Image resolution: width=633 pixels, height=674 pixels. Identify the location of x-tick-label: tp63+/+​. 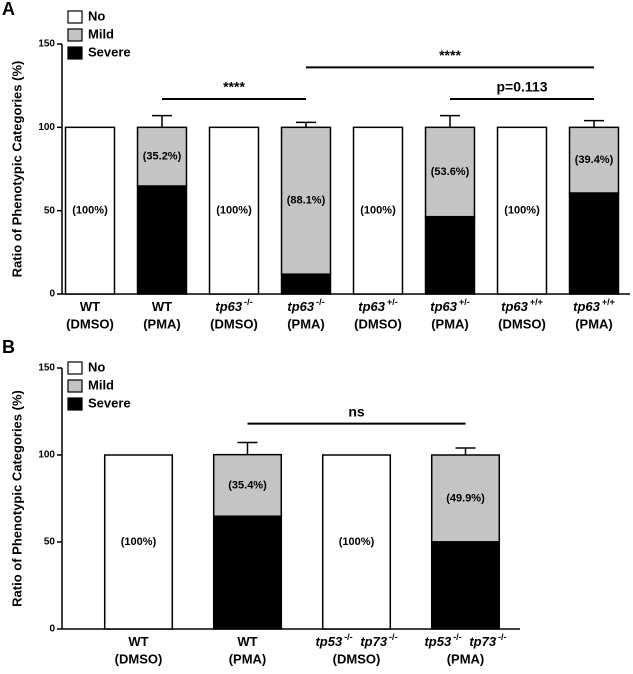
(522, 305).